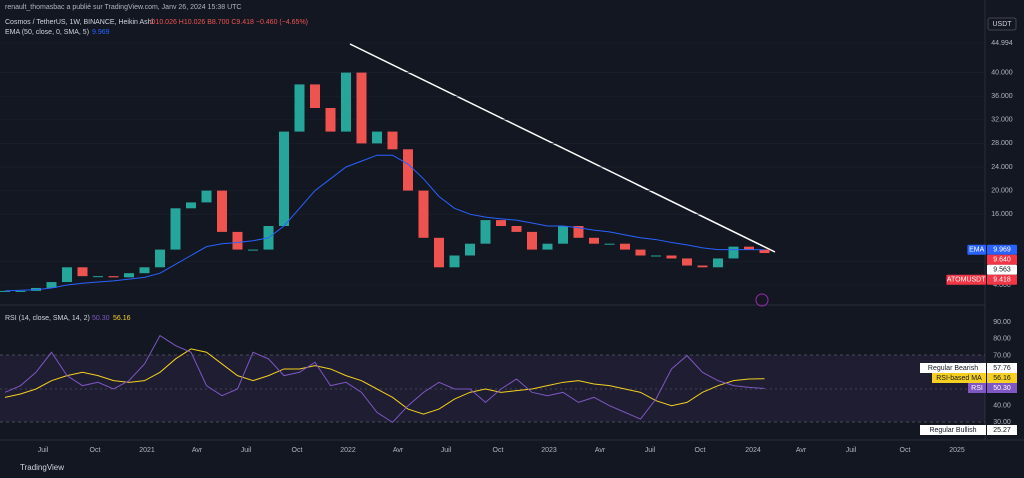 This screenshot has height=478, width=1024. I want to click on rsi-tag-value: 50.30, so click(1002, 388).